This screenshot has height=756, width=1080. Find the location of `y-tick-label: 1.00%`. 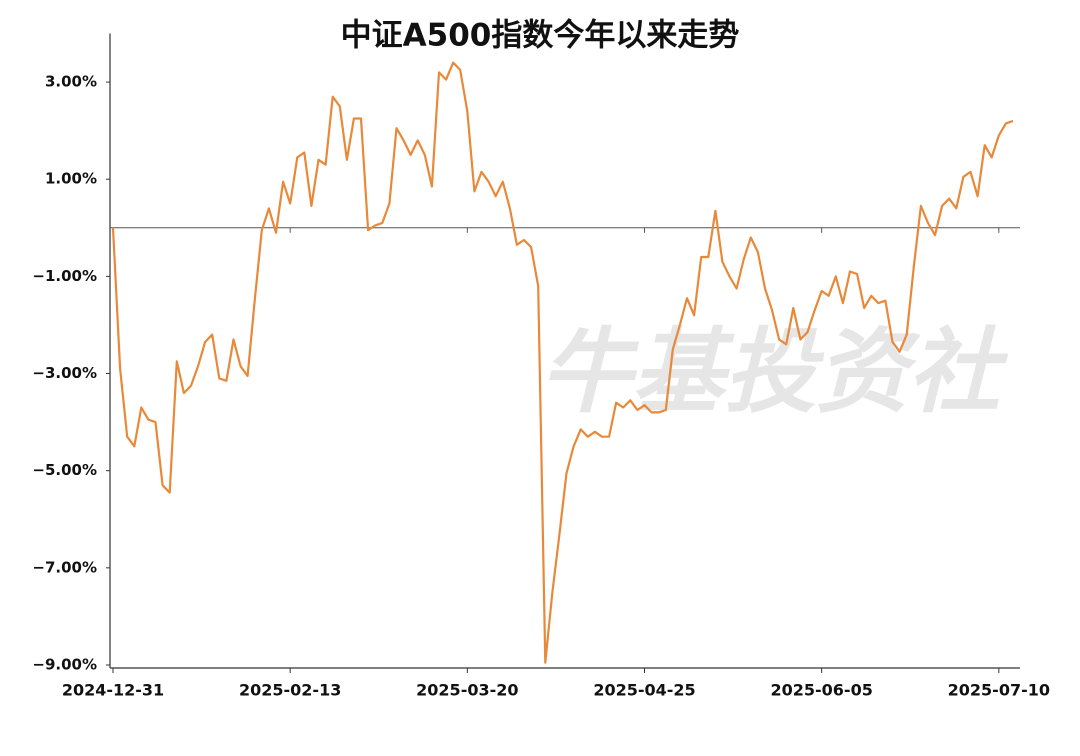

y-tick-label: 1.00% is located at coordinates (71, 179).